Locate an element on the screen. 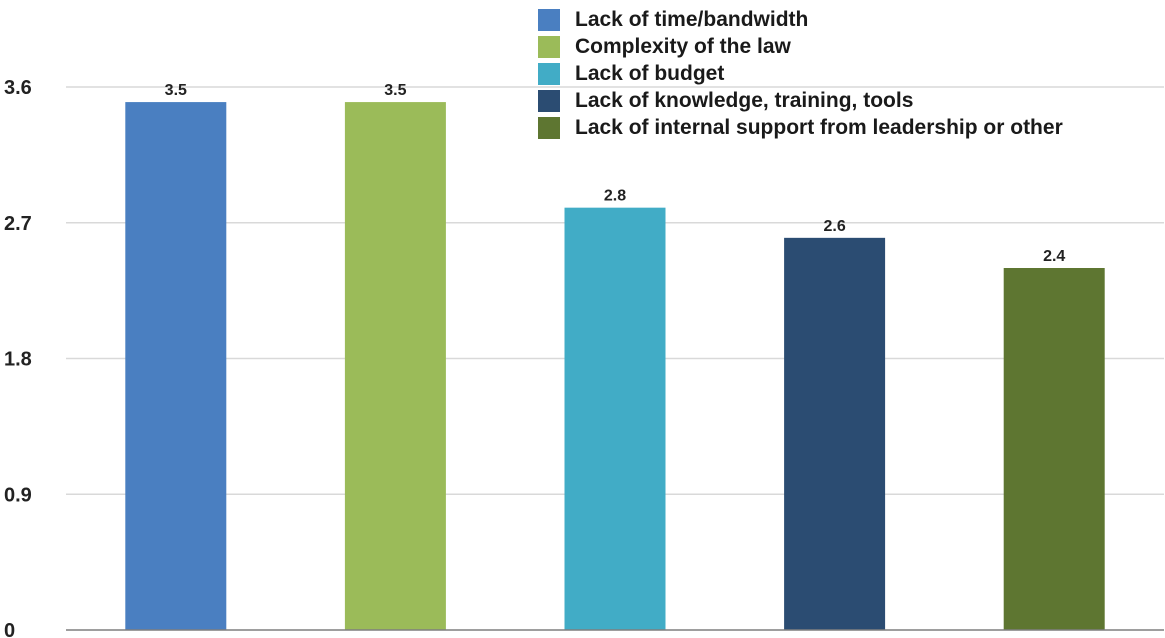  y-tick-label: 2.7 is located at coordinates (18, 224).